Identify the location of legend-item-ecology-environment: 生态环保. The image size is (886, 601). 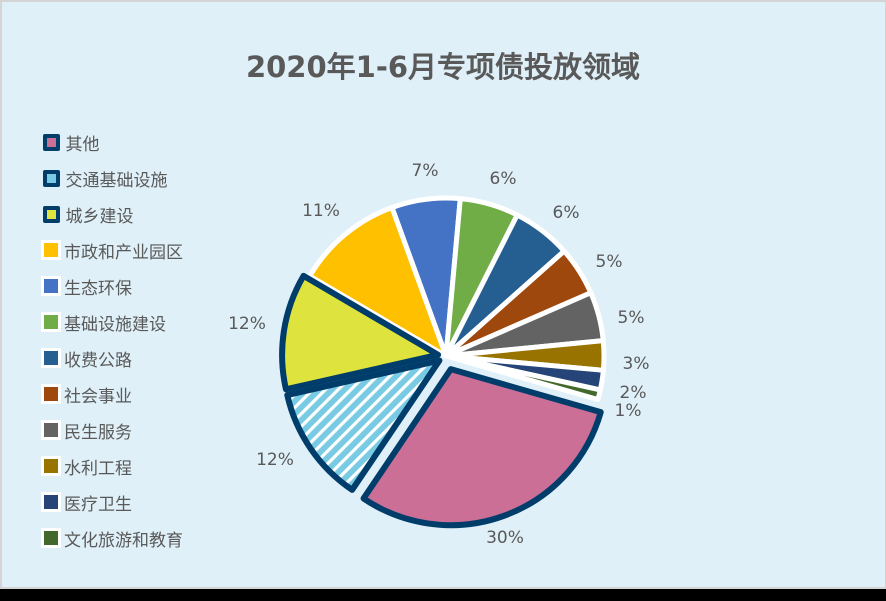
(112, 286).